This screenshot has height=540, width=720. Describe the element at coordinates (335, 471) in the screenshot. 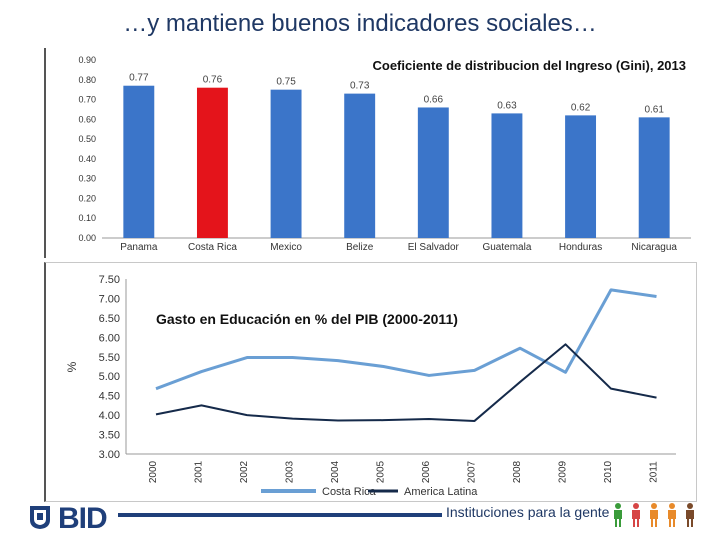

I see `x-tick-label: 2004` at that location.